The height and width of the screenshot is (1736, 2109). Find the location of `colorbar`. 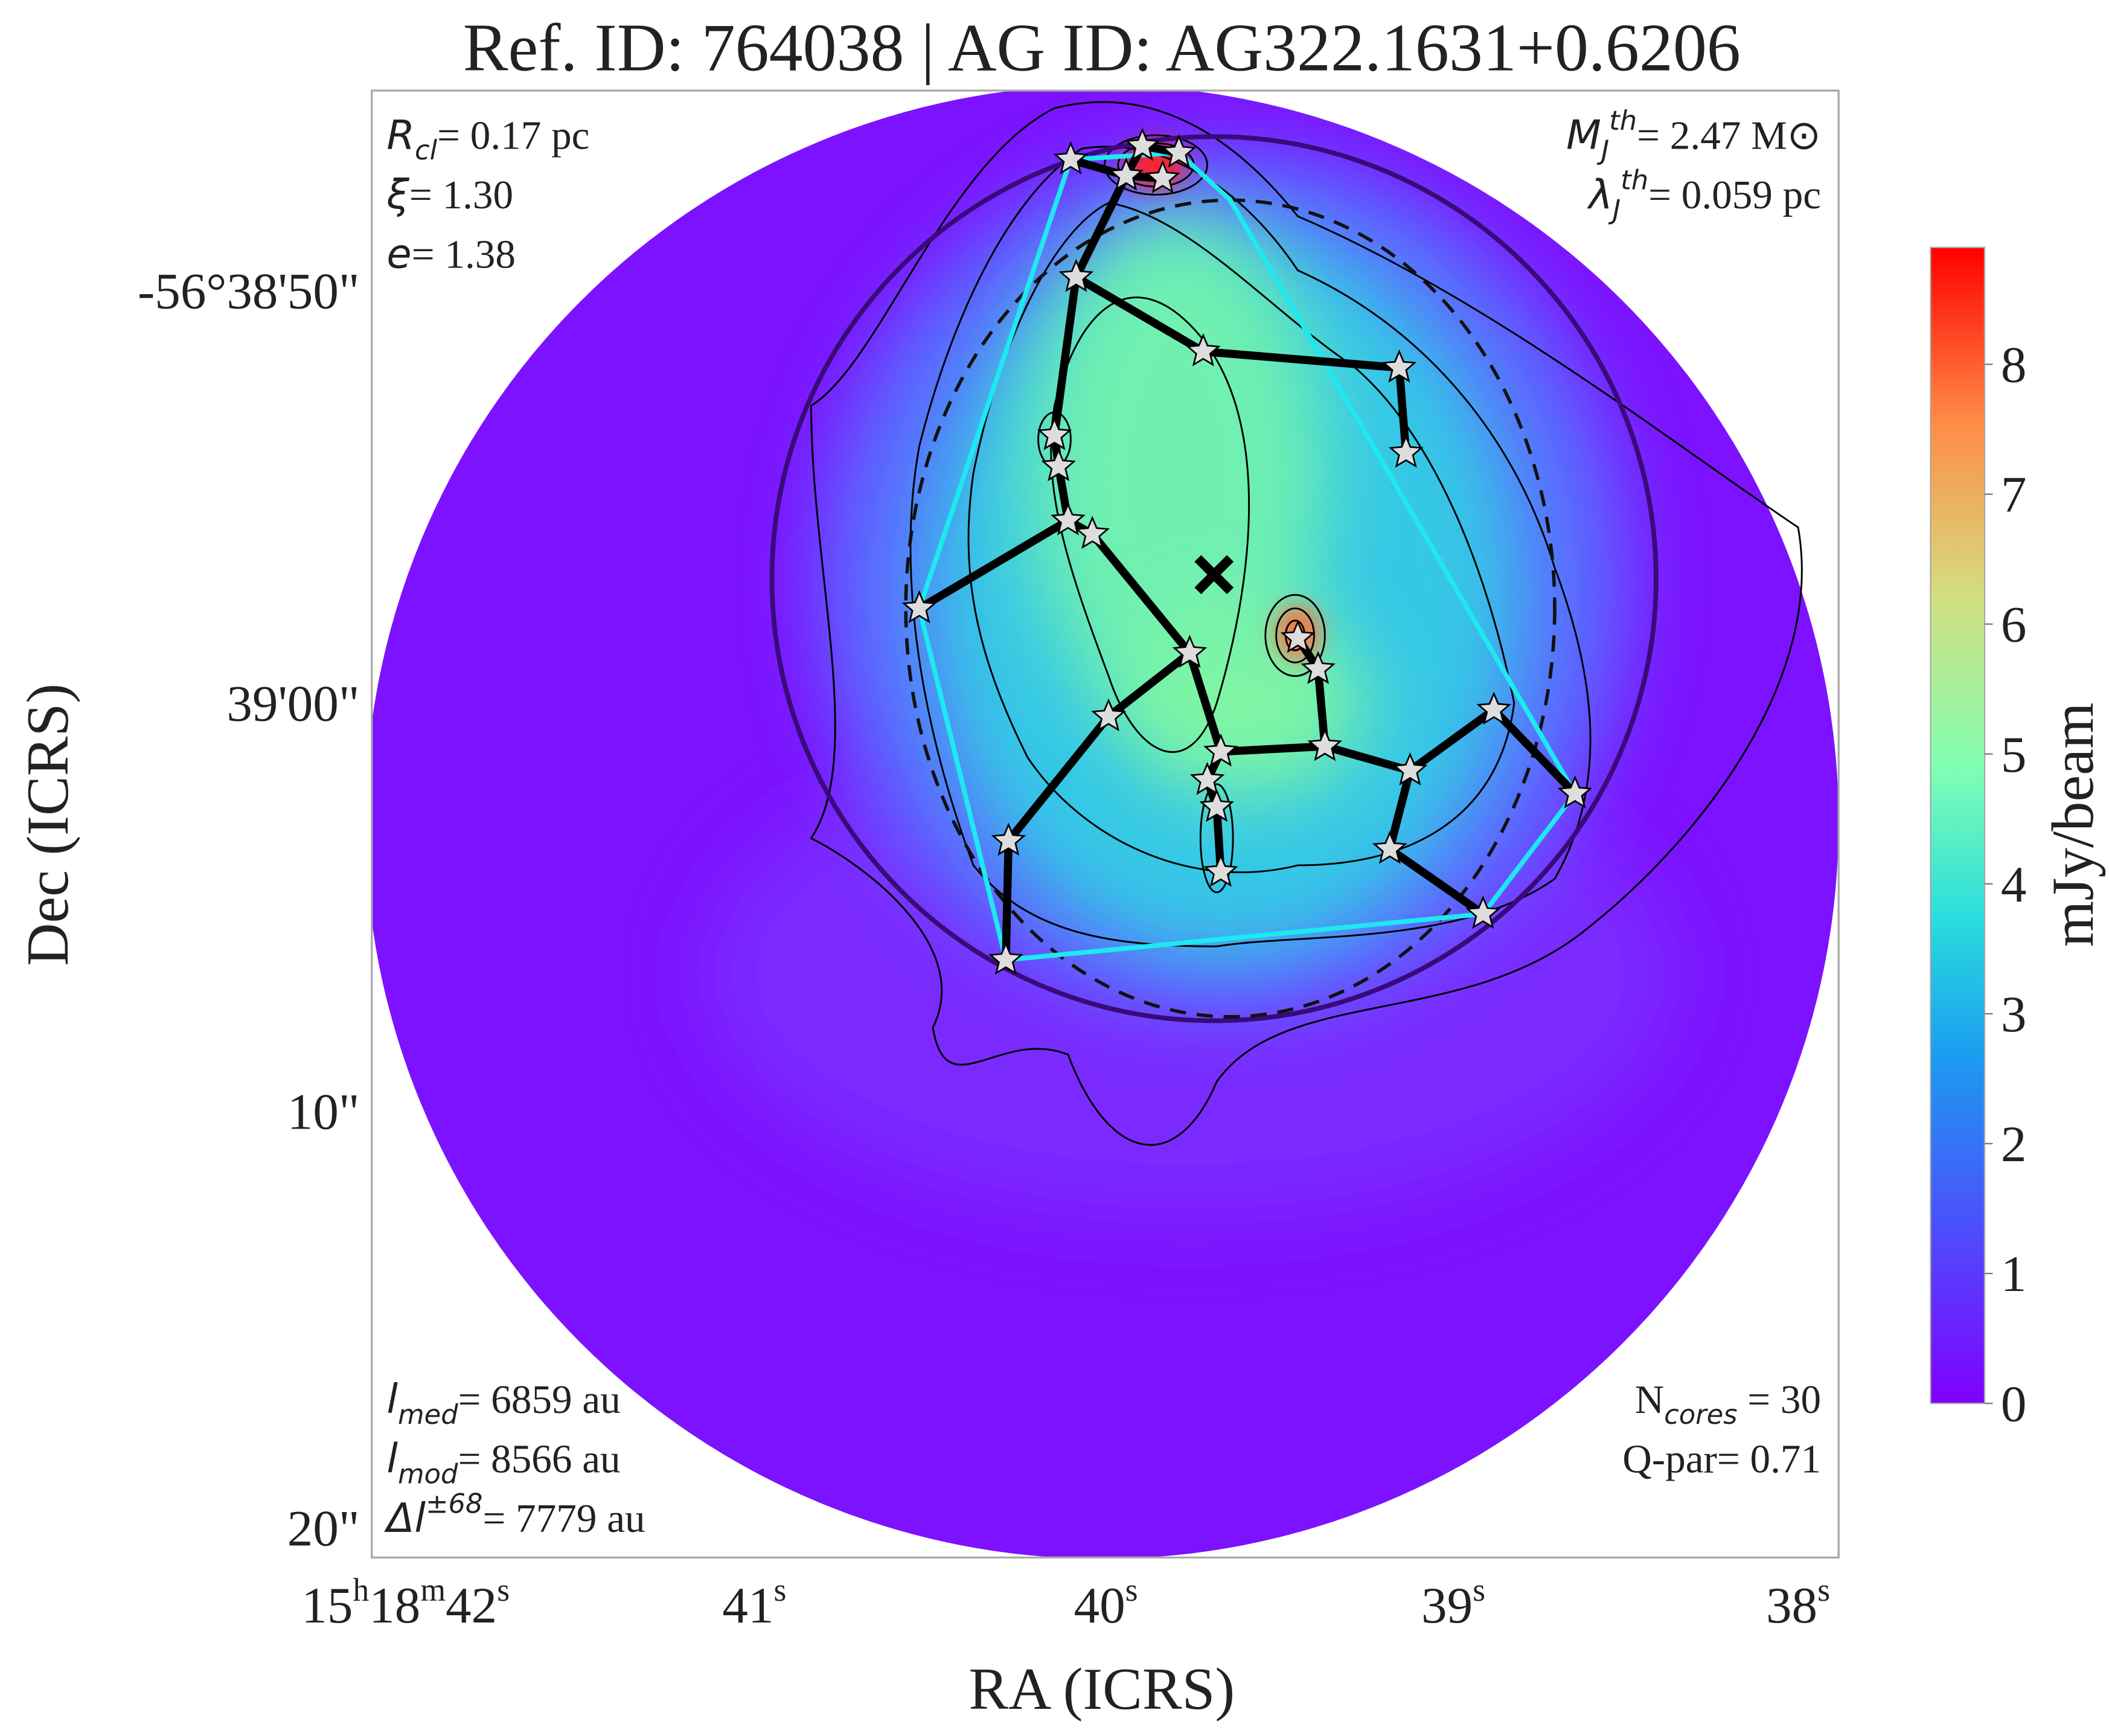

colorbar is located at coordinates (1958, 825).